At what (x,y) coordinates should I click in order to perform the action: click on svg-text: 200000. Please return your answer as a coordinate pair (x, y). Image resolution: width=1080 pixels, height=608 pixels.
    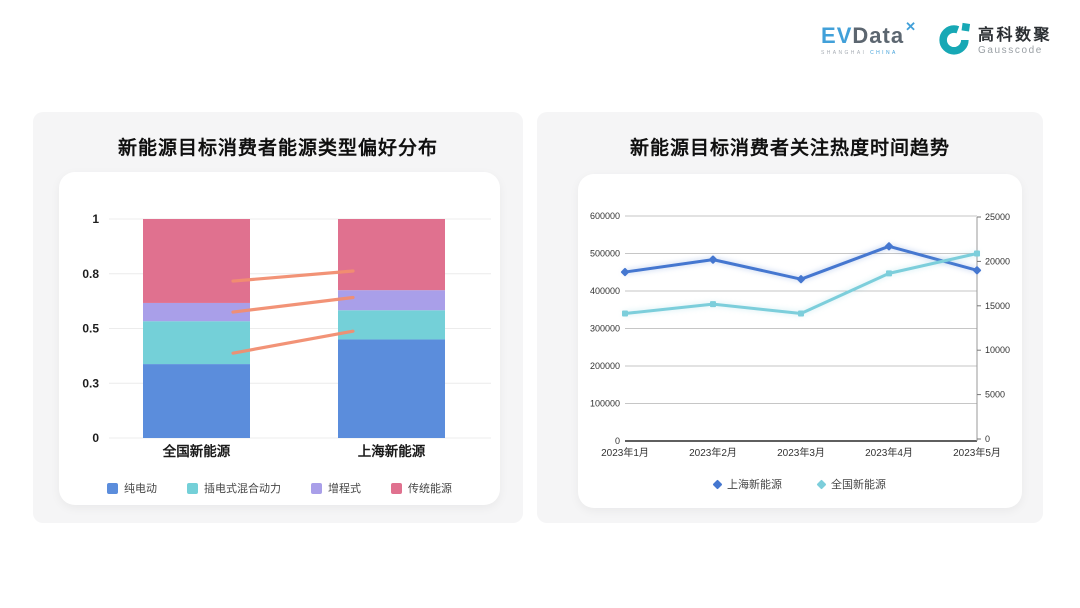
    Looking at the image, I should click on (605, 366).